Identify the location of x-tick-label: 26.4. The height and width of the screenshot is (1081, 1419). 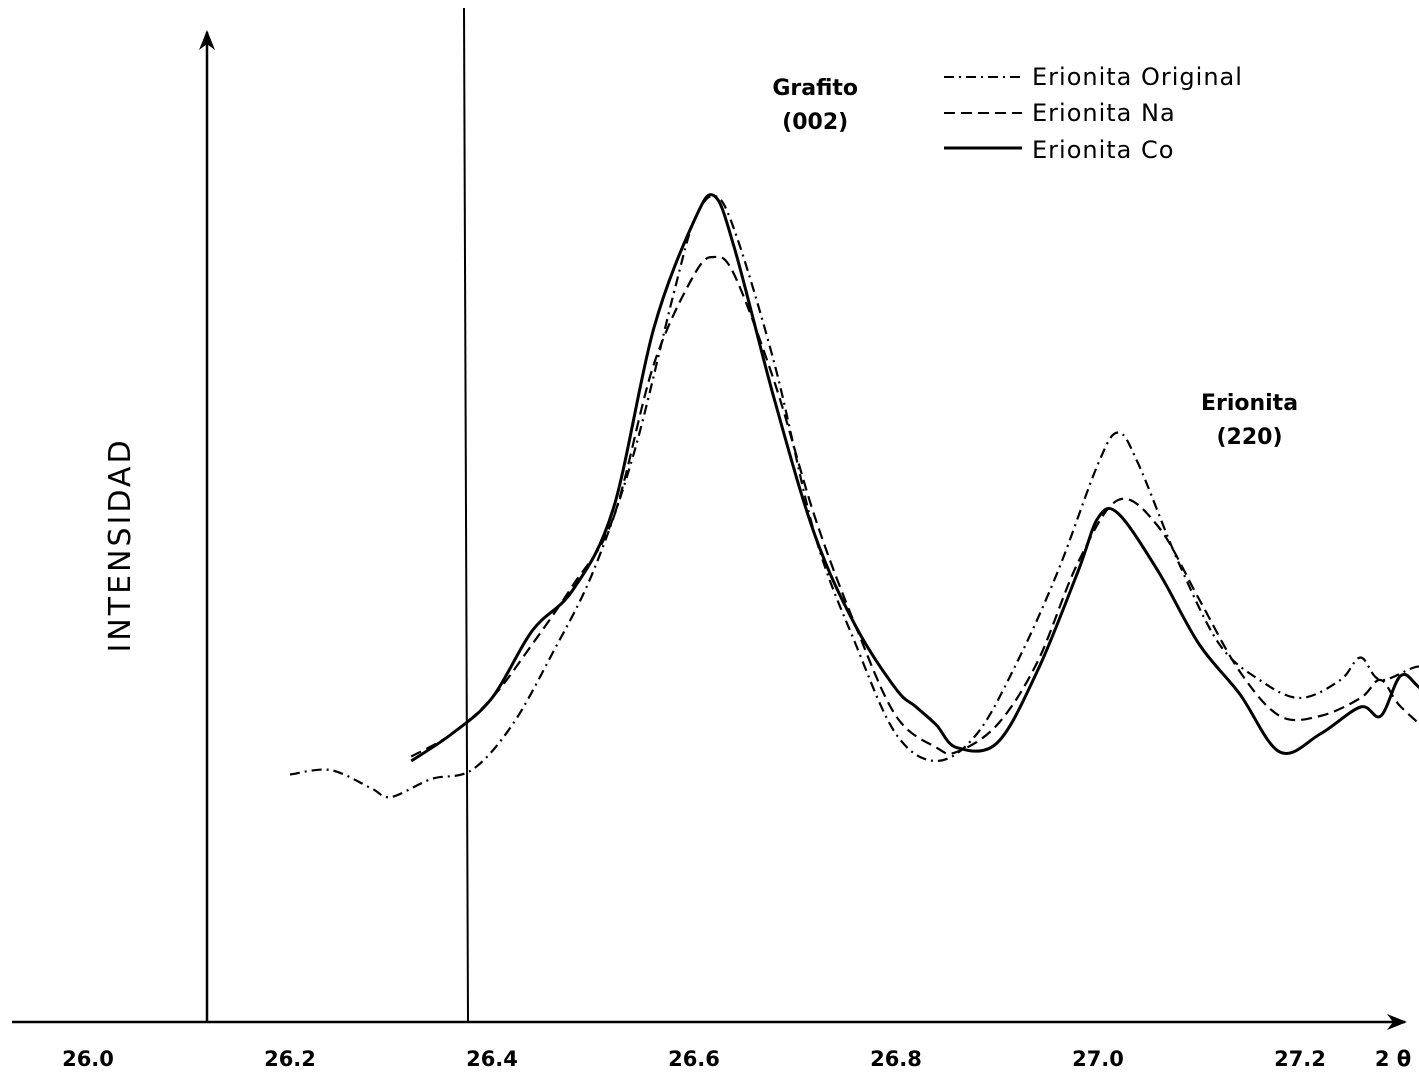
(492, 1059).